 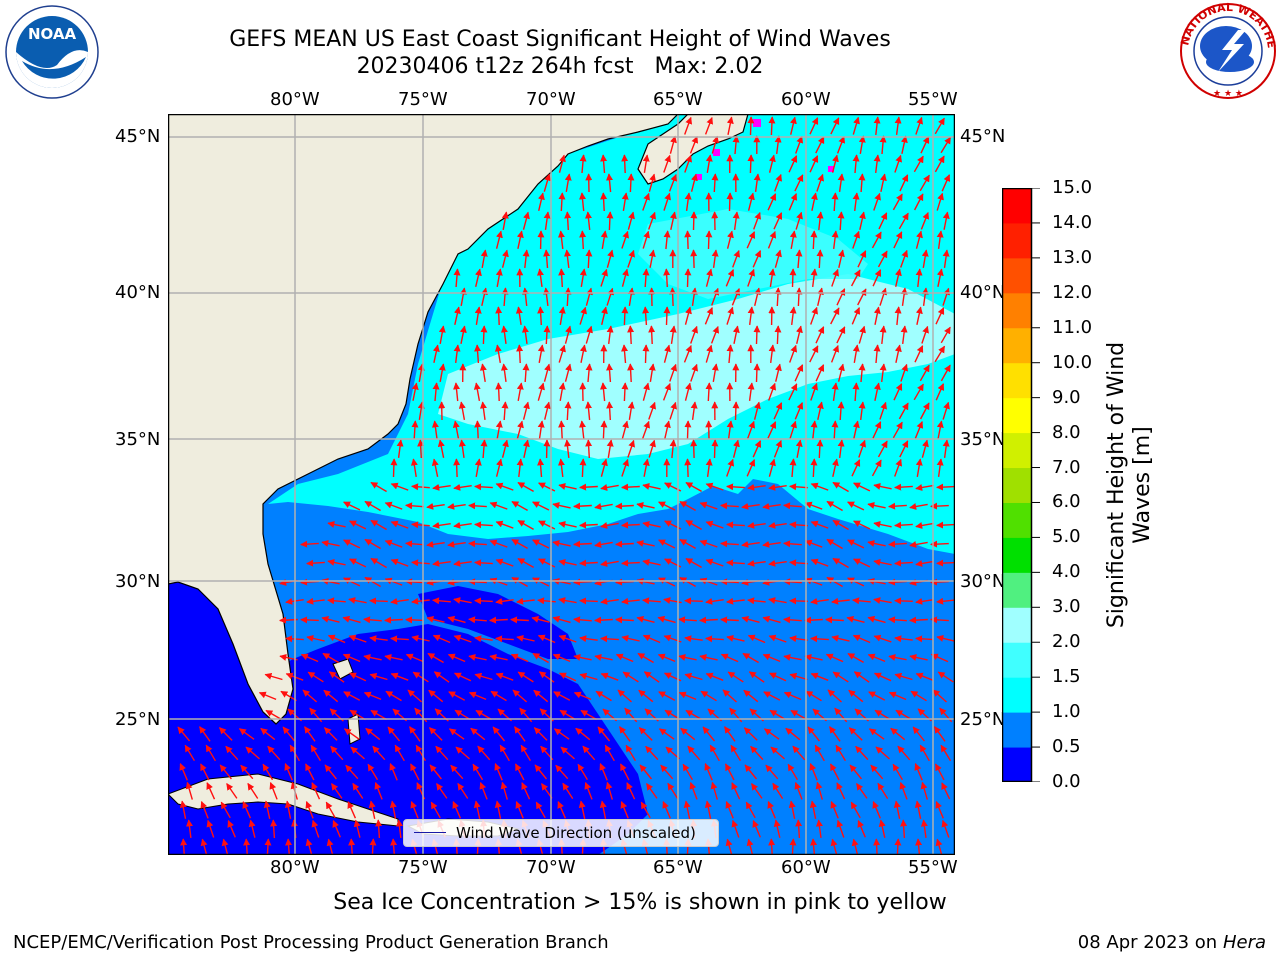 What do you see at coordinates (678, 867) in the screenshot?
I see `lon-label-bottom: 65°W` at bounding box center [678, 867].